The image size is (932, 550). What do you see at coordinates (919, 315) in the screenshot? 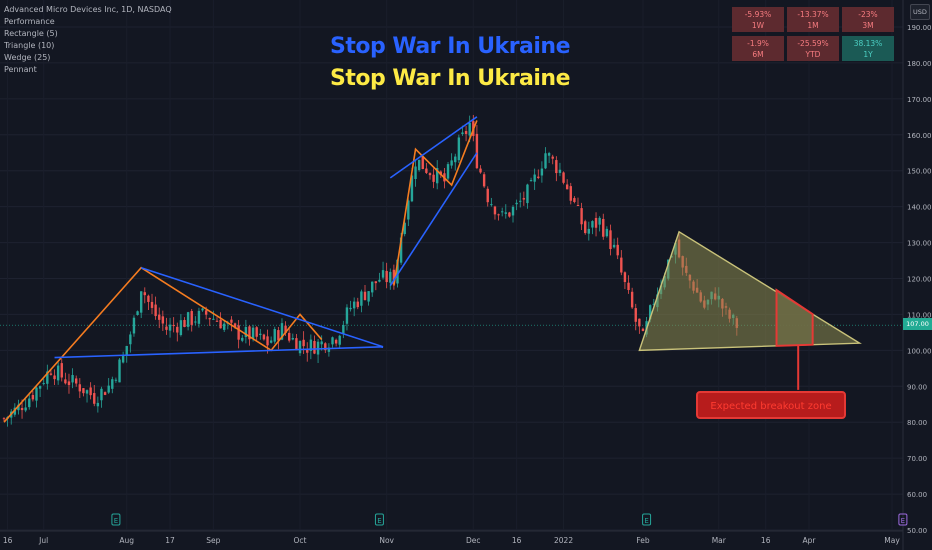
I see `price-tick-label: 110.00` at bounding box center [919, 315].